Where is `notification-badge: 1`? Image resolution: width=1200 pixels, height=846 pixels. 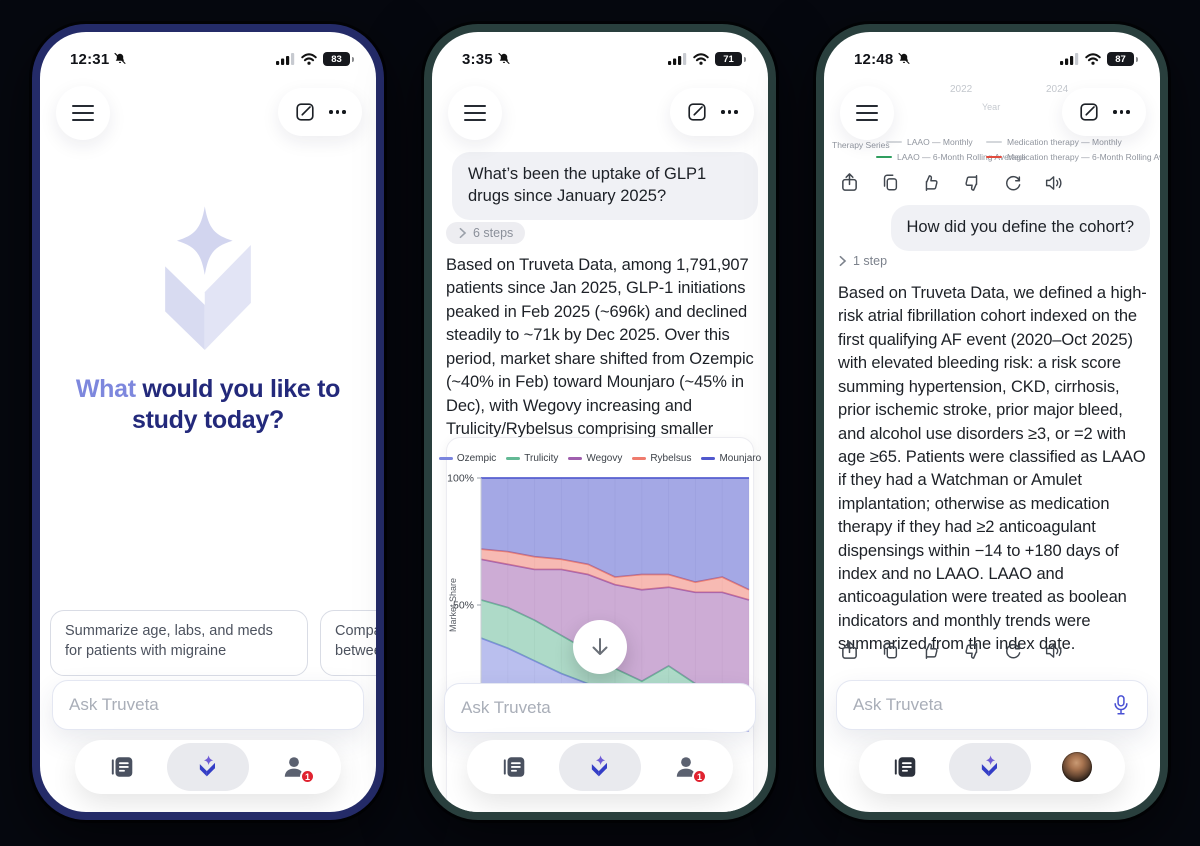
notification-badge: 1 is located at coordinates (307, 776).